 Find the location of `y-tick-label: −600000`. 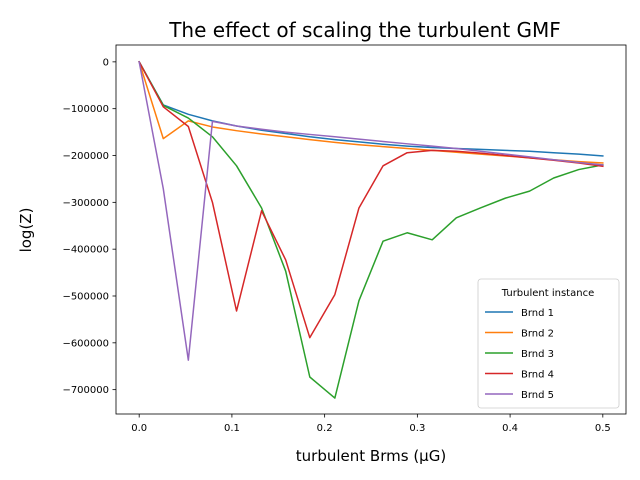

y-tick-label: −600000 is located at coordinates (85, 343).